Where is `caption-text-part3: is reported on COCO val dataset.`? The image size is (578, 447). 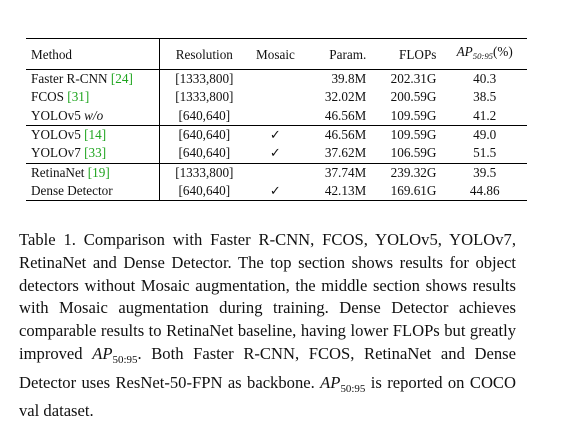
caption-text-part3: is reported on COCO val dataset. is located at coordinates (267, 396).